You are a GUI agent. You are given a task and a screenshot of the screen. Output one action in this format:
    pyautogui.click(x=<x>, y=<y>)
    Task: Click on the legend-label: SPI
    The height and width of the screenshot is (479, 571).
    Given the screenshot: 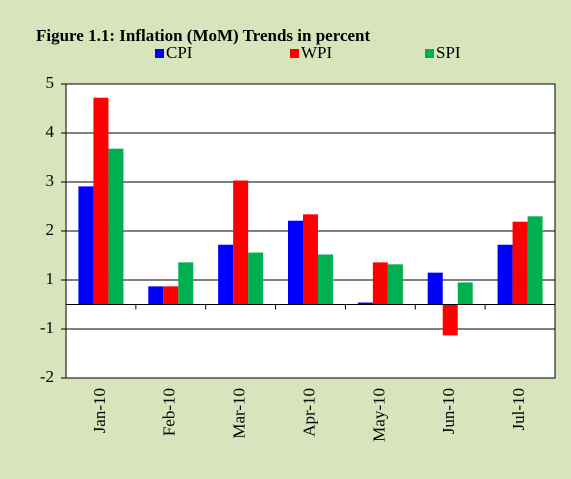 What is the action you would take?
    pyautogui.click(x=448, y=52)
    